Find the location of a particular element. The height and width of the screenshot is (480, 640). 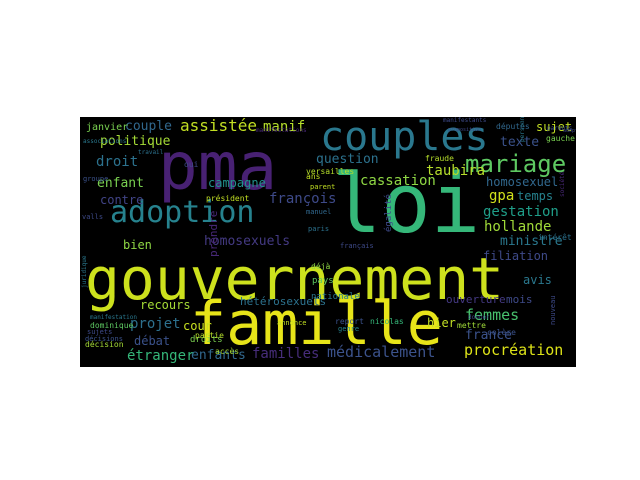

cloud-word: enfant is located at coordinates (120, 183).